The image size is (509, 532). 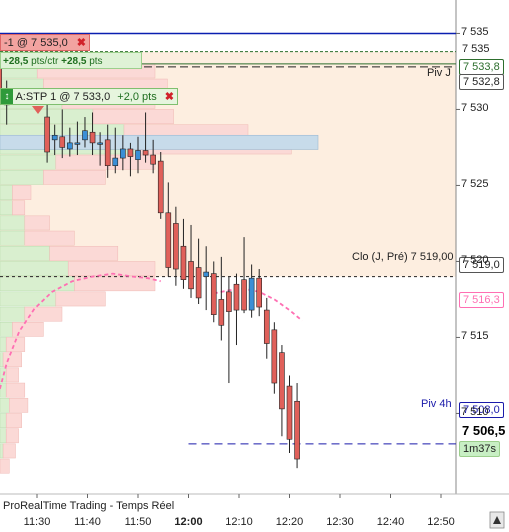 I want to click on x-tick-label: 12:40, so click(x=390, y=522).